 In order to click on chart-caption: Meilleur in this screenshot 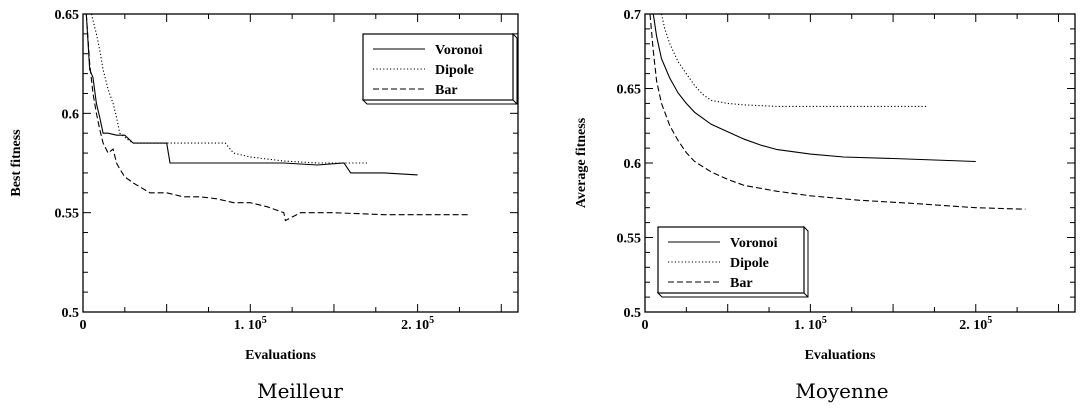, I will do `click(300, 391)`.